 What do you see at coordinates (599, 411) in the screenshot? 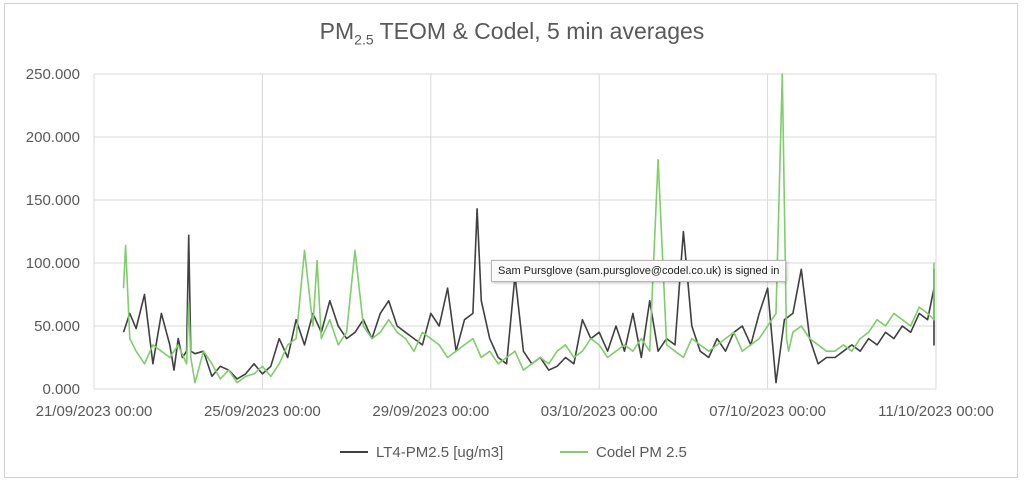
I see `x-tick-label: 03/10/2023 00:00` at bounding box center [599, 411].